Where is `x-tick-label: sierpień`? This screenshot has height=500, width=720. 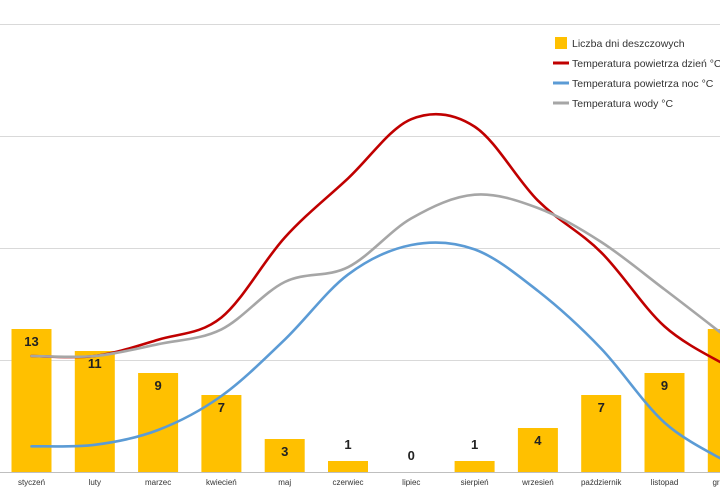
x-tick-label: sierpień is located at coordinates (475, 482).